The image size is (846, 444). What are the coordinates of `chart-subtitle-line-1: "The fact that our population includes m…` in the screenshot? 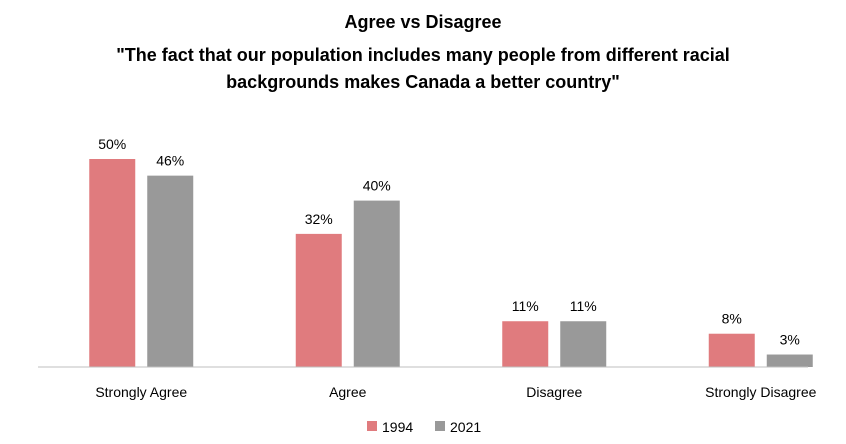 It's located at (423, 55).